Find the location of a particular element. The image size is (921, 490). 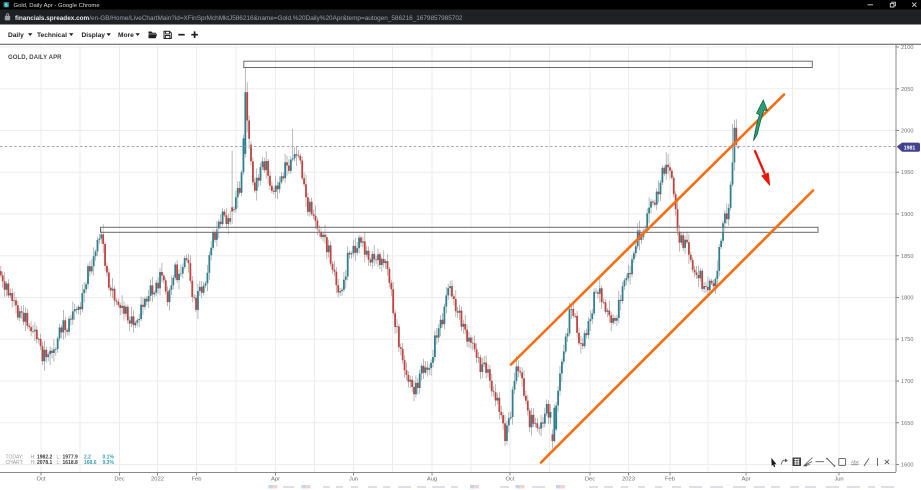

svg-text: Aug is located at coordinates (432, 480).